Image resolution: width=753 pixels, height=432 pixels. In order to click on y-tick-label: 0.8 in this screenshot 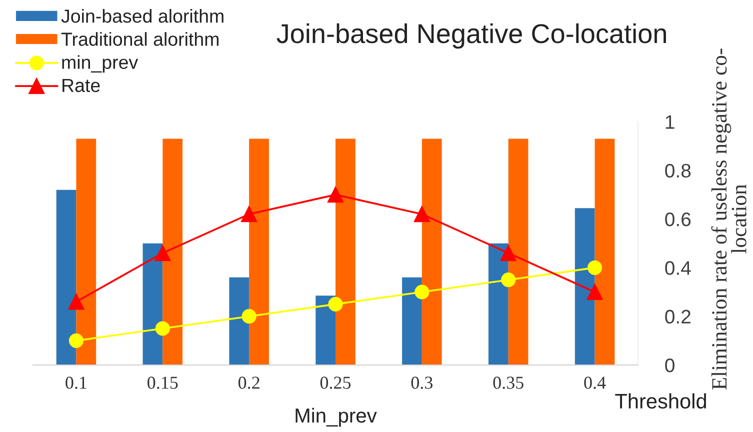, I will do `click(678, 171)`.